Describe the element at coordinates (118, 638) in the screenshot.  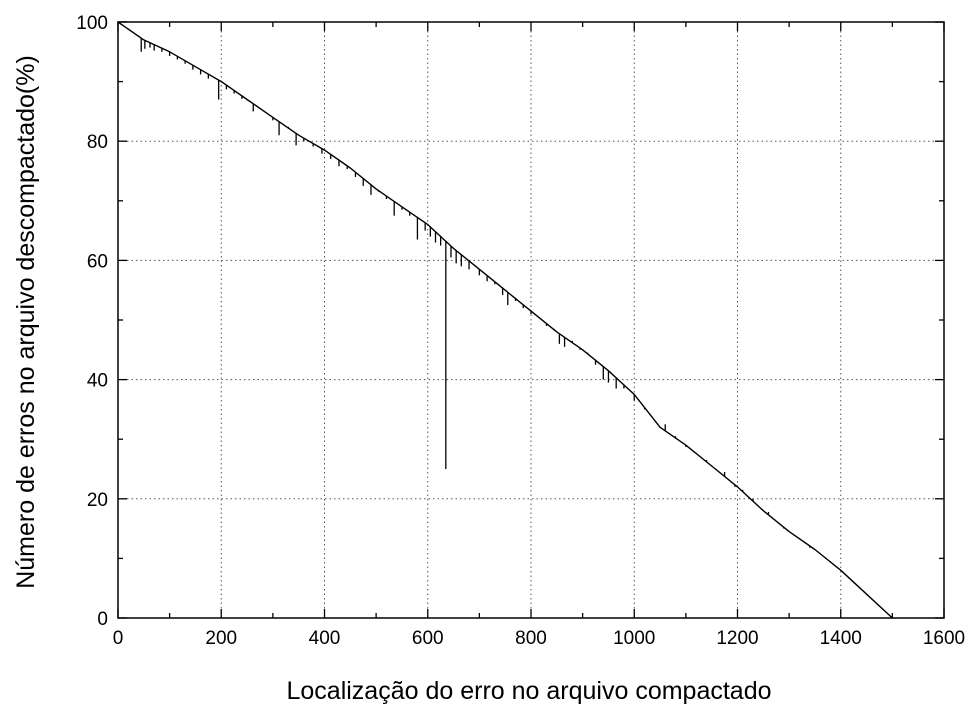
I see `x-tick-label: 0` at that location.